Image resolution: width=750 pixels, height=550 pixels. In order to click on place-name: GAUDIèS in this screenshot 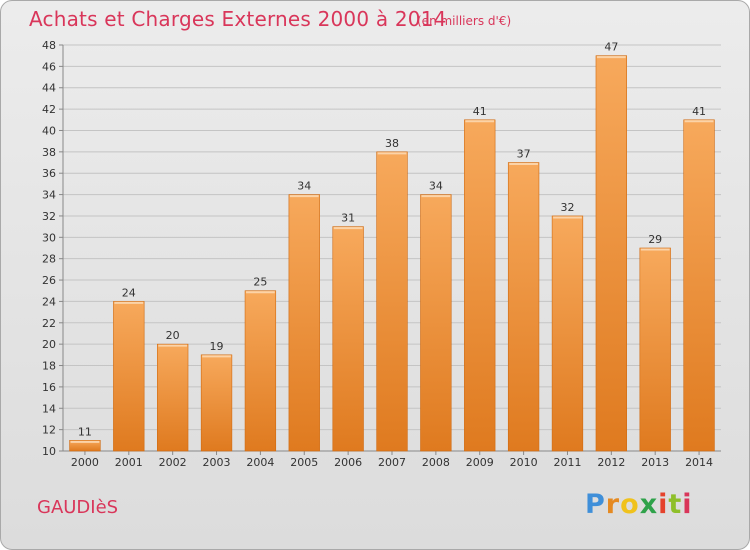, I will do `click(78, 507)`.